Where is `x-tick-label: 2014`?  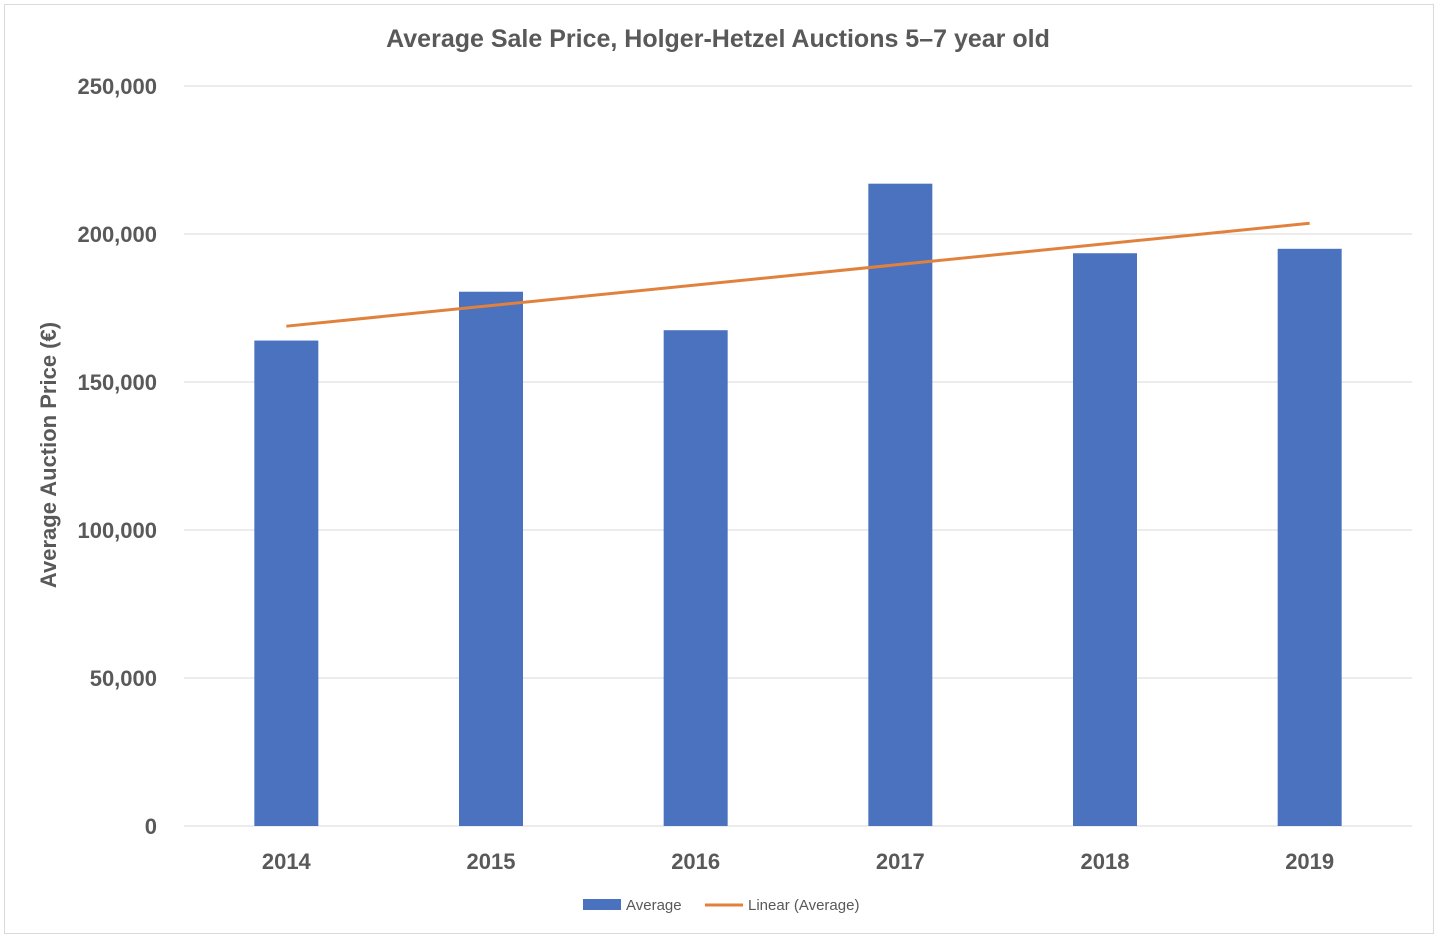
x-tick-label: 2014 is located at coordinates (287, 861).